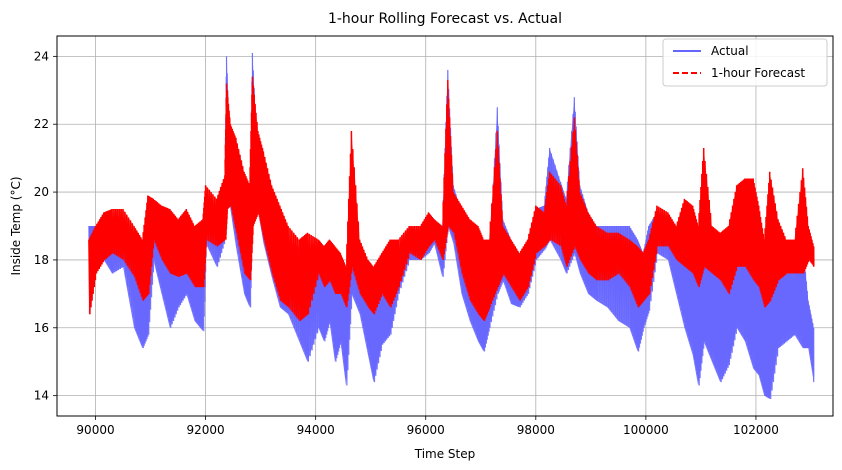  Describe the element at coordinates (95, 430) in the screenshot. I see `x-tick-label: 90000` at that location.